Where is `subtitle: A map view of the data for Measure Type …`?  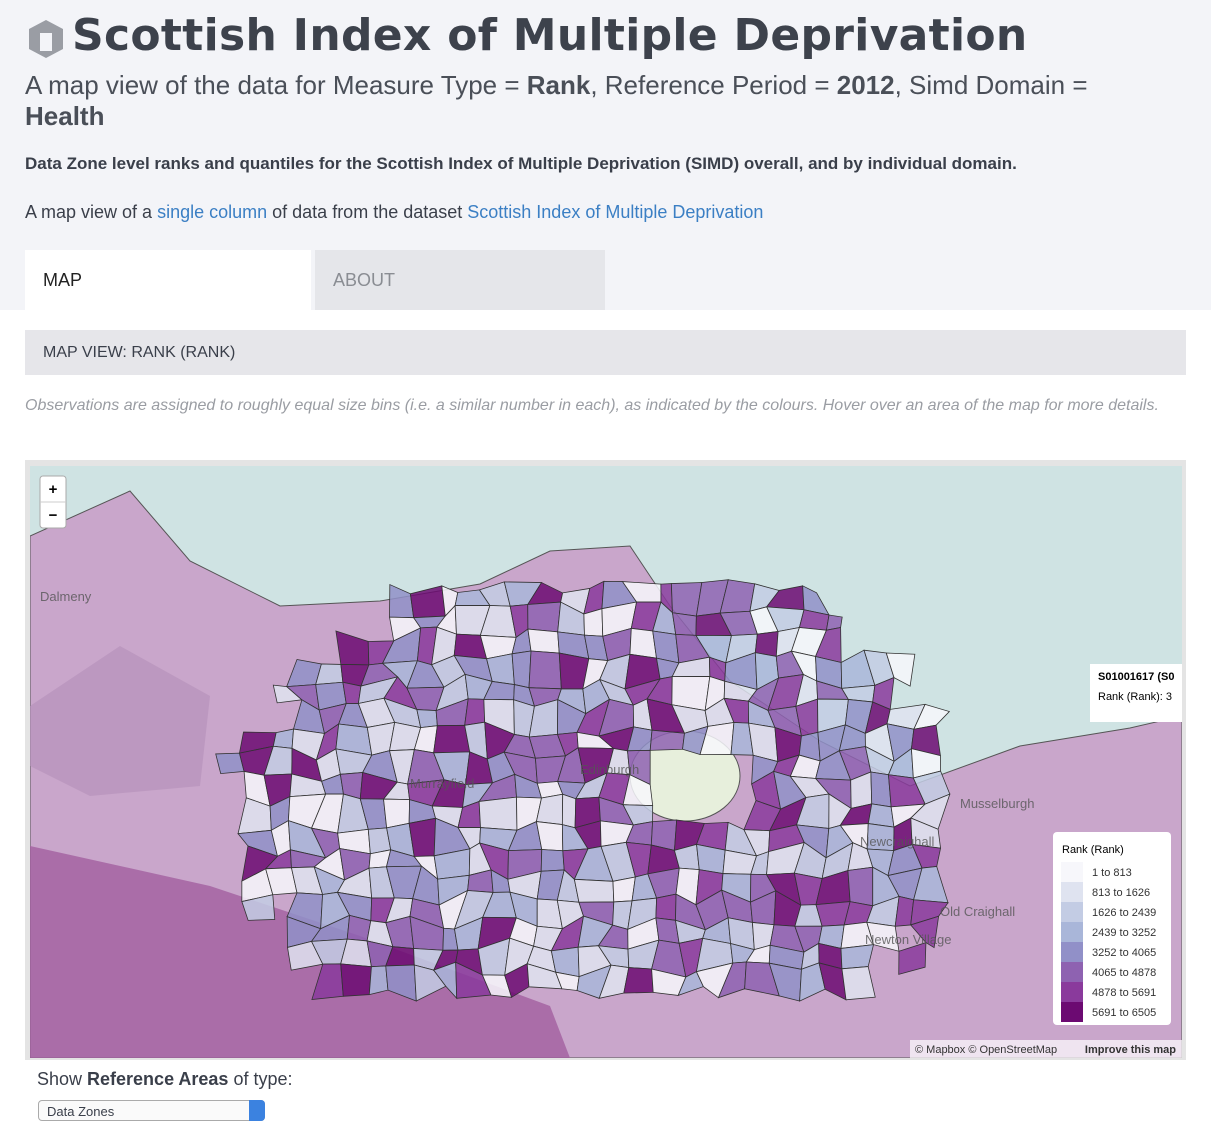 subtitle: A map view of the data for Measure Type … is located at coordinates (600, 101).